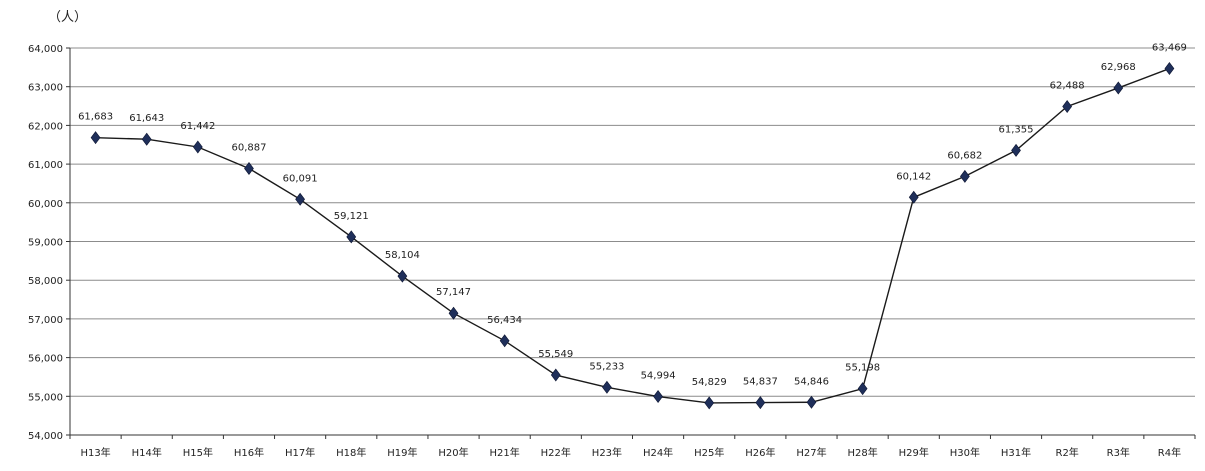 The image size is (1205, 471). Describe the element at coordinates (248, 147) in the screenshot. I see `data-label: 60,887` at that location.